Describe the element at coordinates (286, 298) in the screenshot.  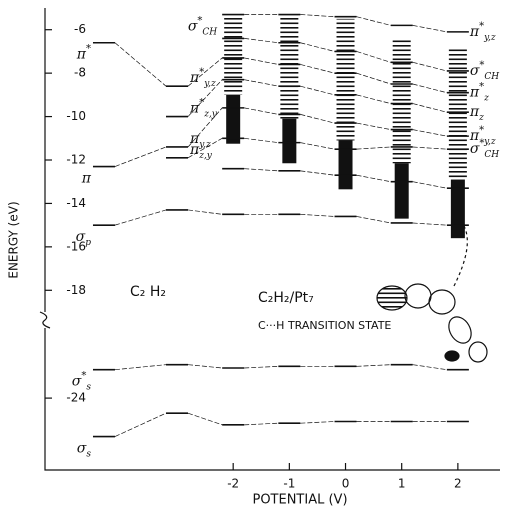
I see `annotation: C₂H₂/Pt₇` at that location.